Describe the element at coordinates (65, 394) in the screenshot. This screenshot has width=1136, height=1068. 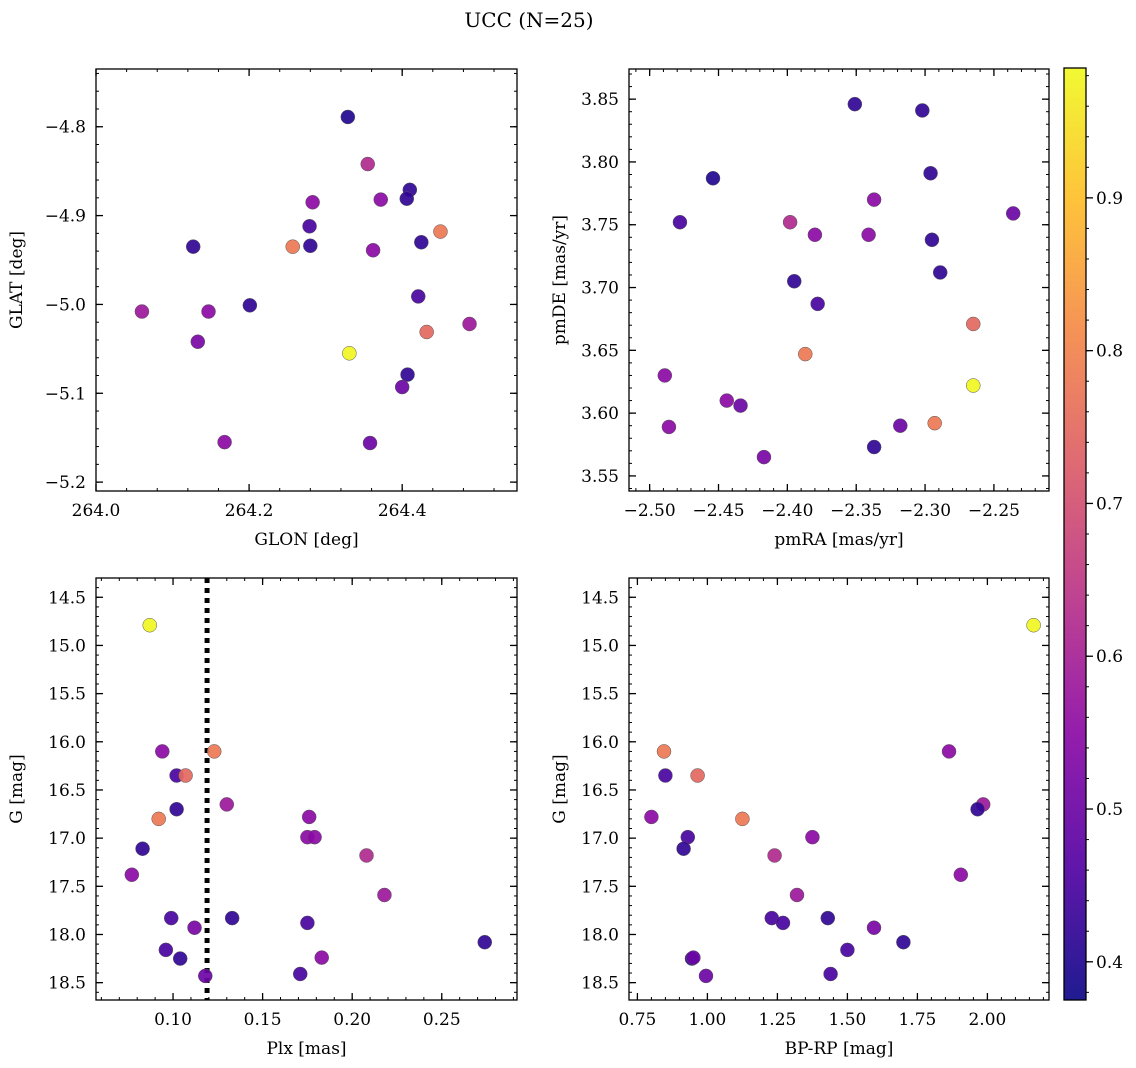
I see `y-tick-label: −5.1` at that location.